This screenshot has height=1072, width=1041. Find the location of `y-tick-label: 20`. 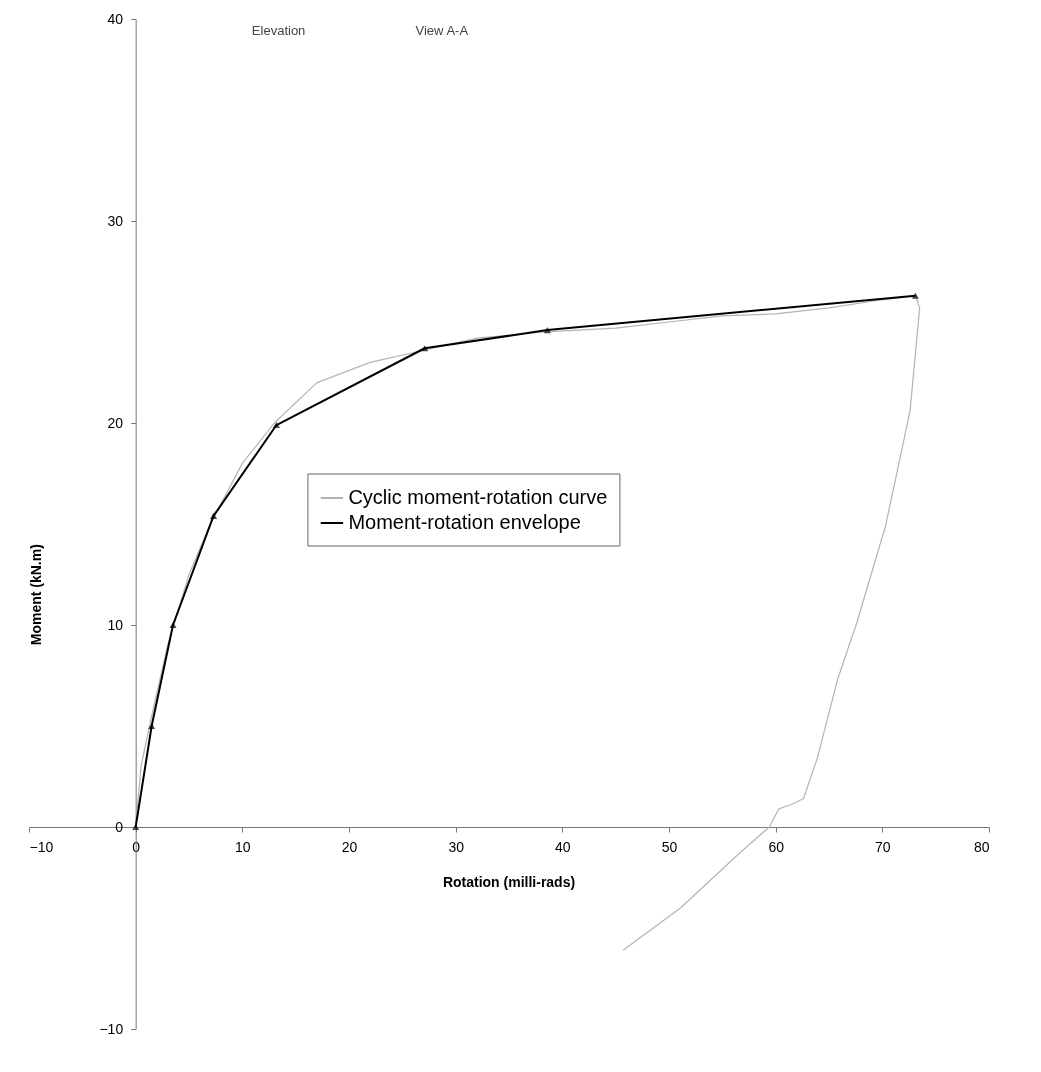

y-tick-label: 20 is located at coordinates (115, 422).